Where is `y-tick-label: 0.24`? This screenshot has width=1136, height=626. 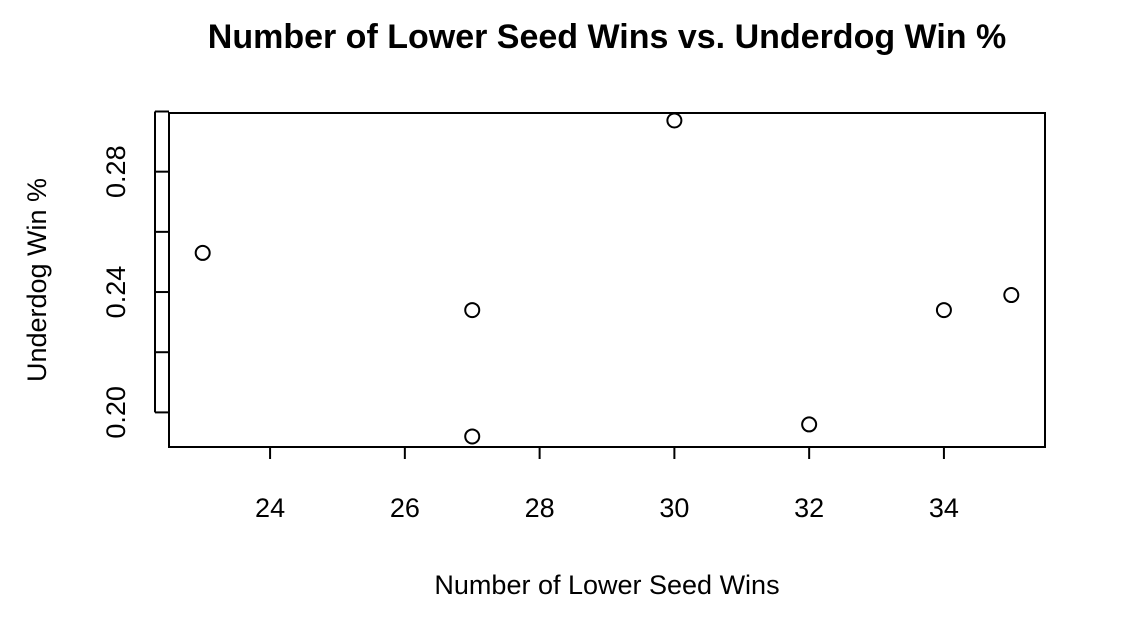
y-tick-label: 0.24 is located at coordinates (116, 292).